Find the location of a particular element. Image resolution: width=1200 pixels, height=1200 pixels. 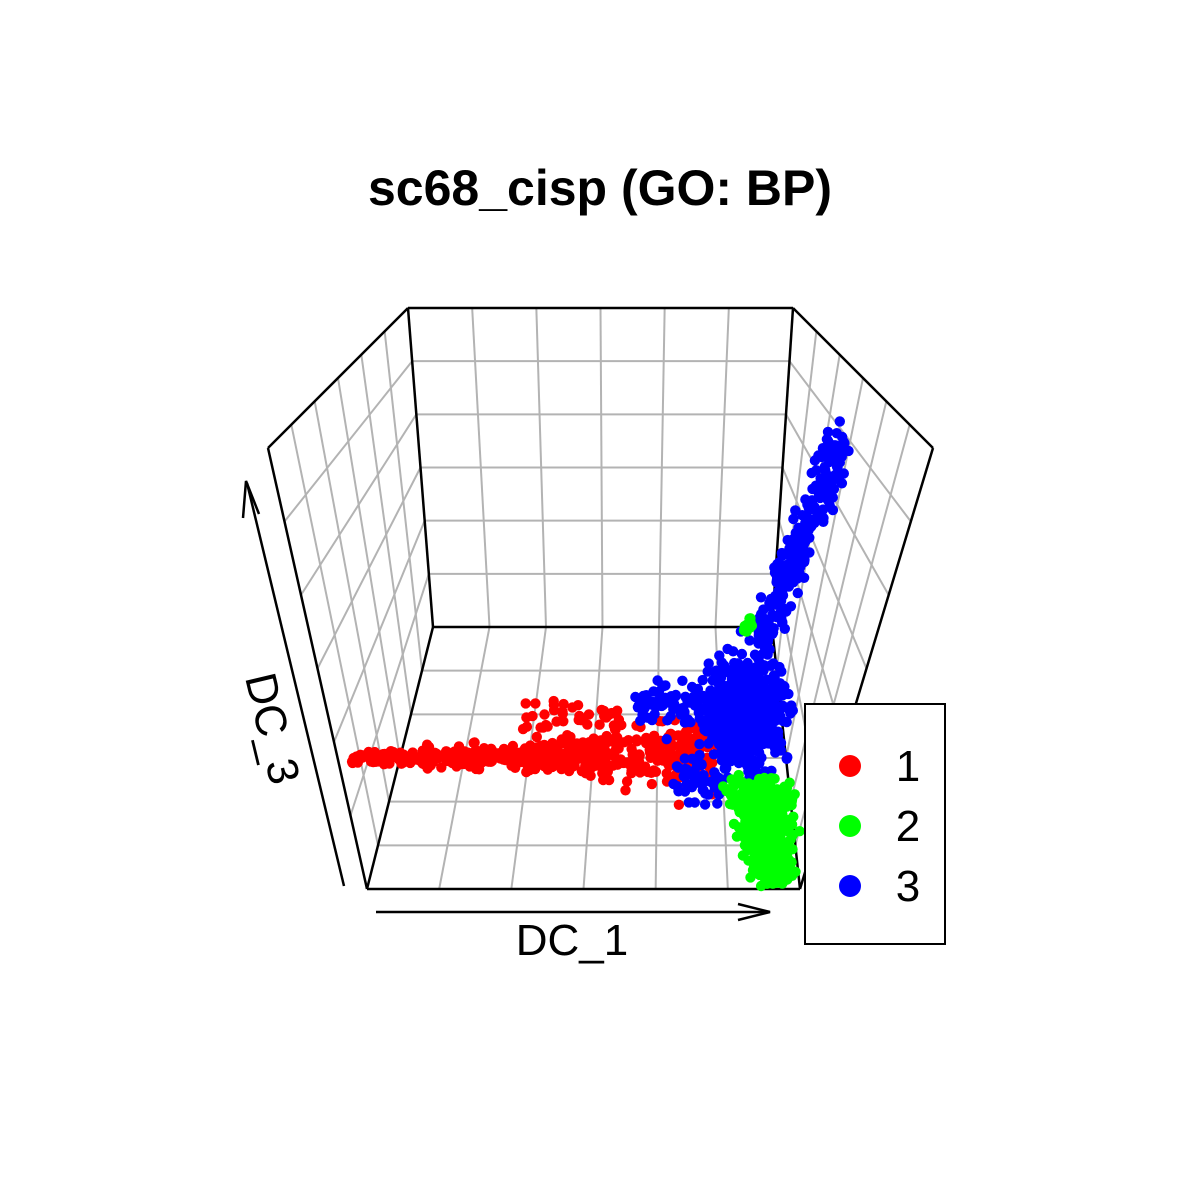

x-axis-arrow is located at coordinates (573, 912).